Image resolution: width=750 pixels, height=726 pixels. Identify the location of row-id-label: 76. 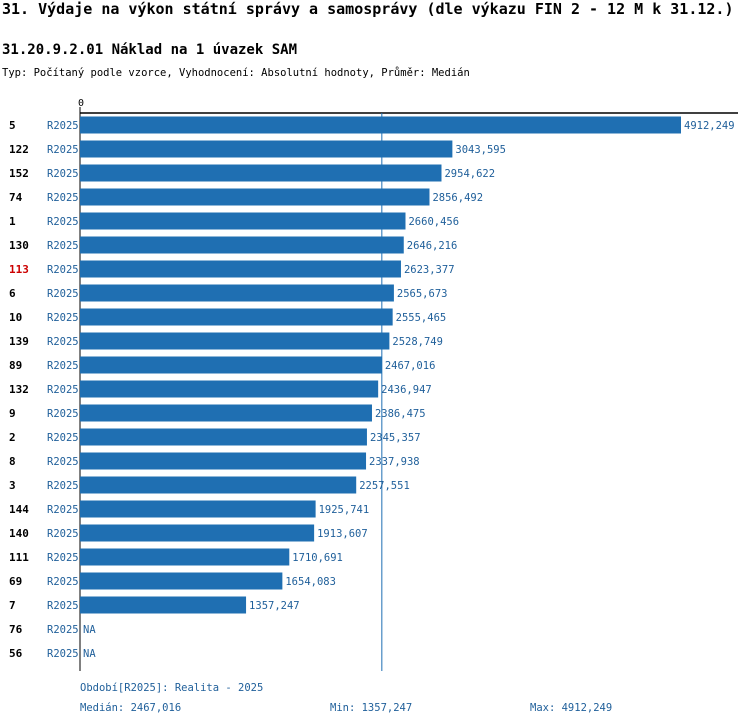
(16, 629).